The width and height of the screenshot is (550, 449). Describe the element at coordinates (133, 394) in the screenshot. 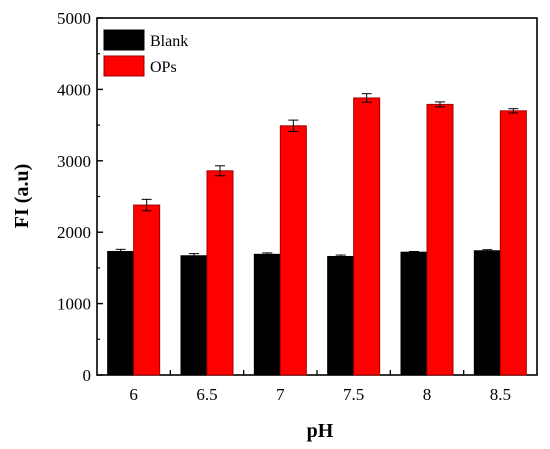

I see `x-tick-label: 6` at that location.